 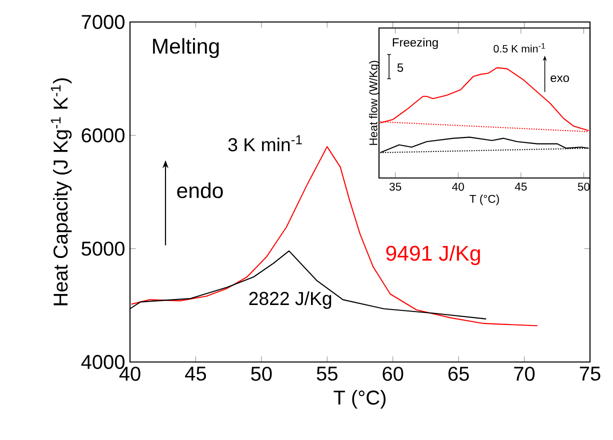 What do you see at coordinates (393, 373) in the screenshot?
I see `x-tick-label: 60` at bounding box center [393, 373].